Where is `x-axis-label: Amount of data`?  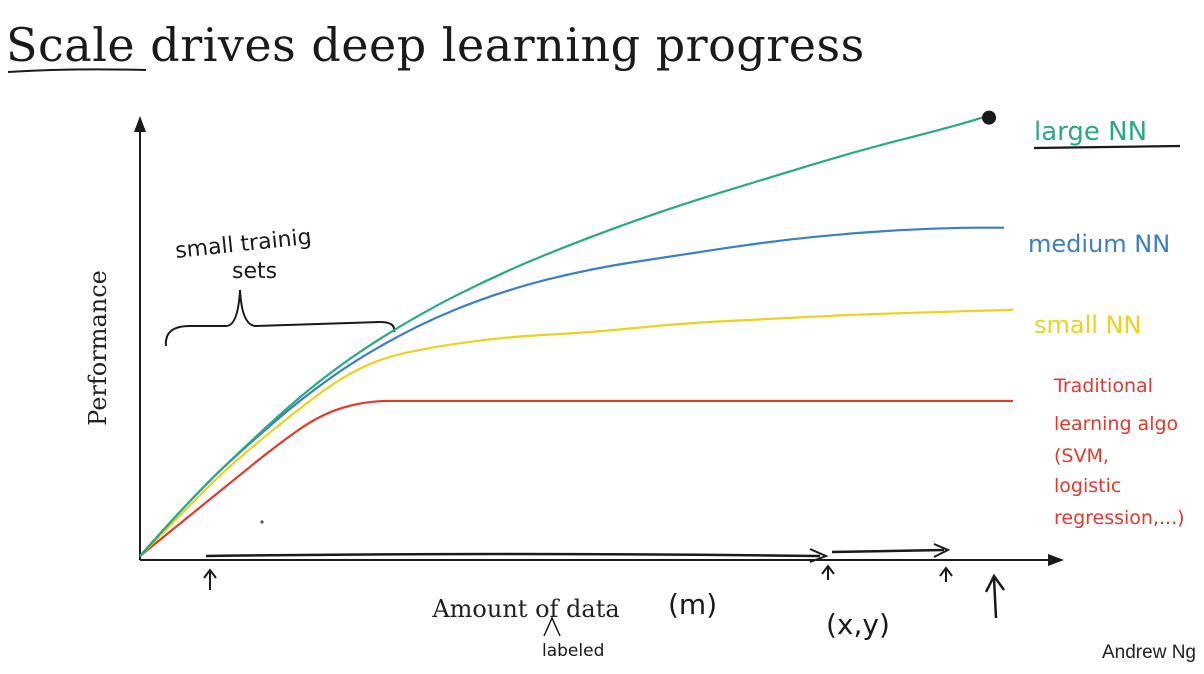 x-axis-label: Amount of data is located at coordinates (525, 609).